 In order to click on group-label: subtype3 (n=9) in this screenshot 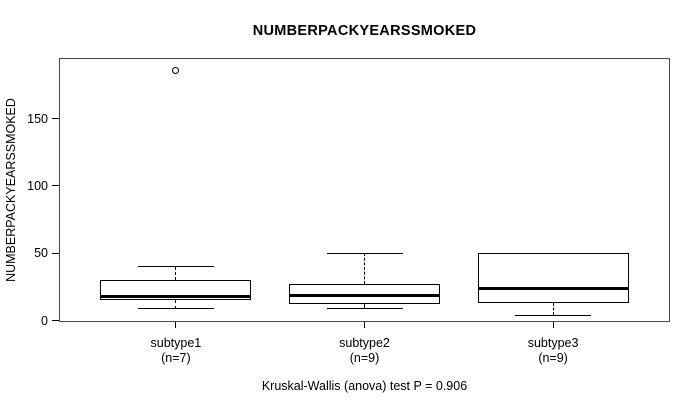, I will do `click(553, 350)`.